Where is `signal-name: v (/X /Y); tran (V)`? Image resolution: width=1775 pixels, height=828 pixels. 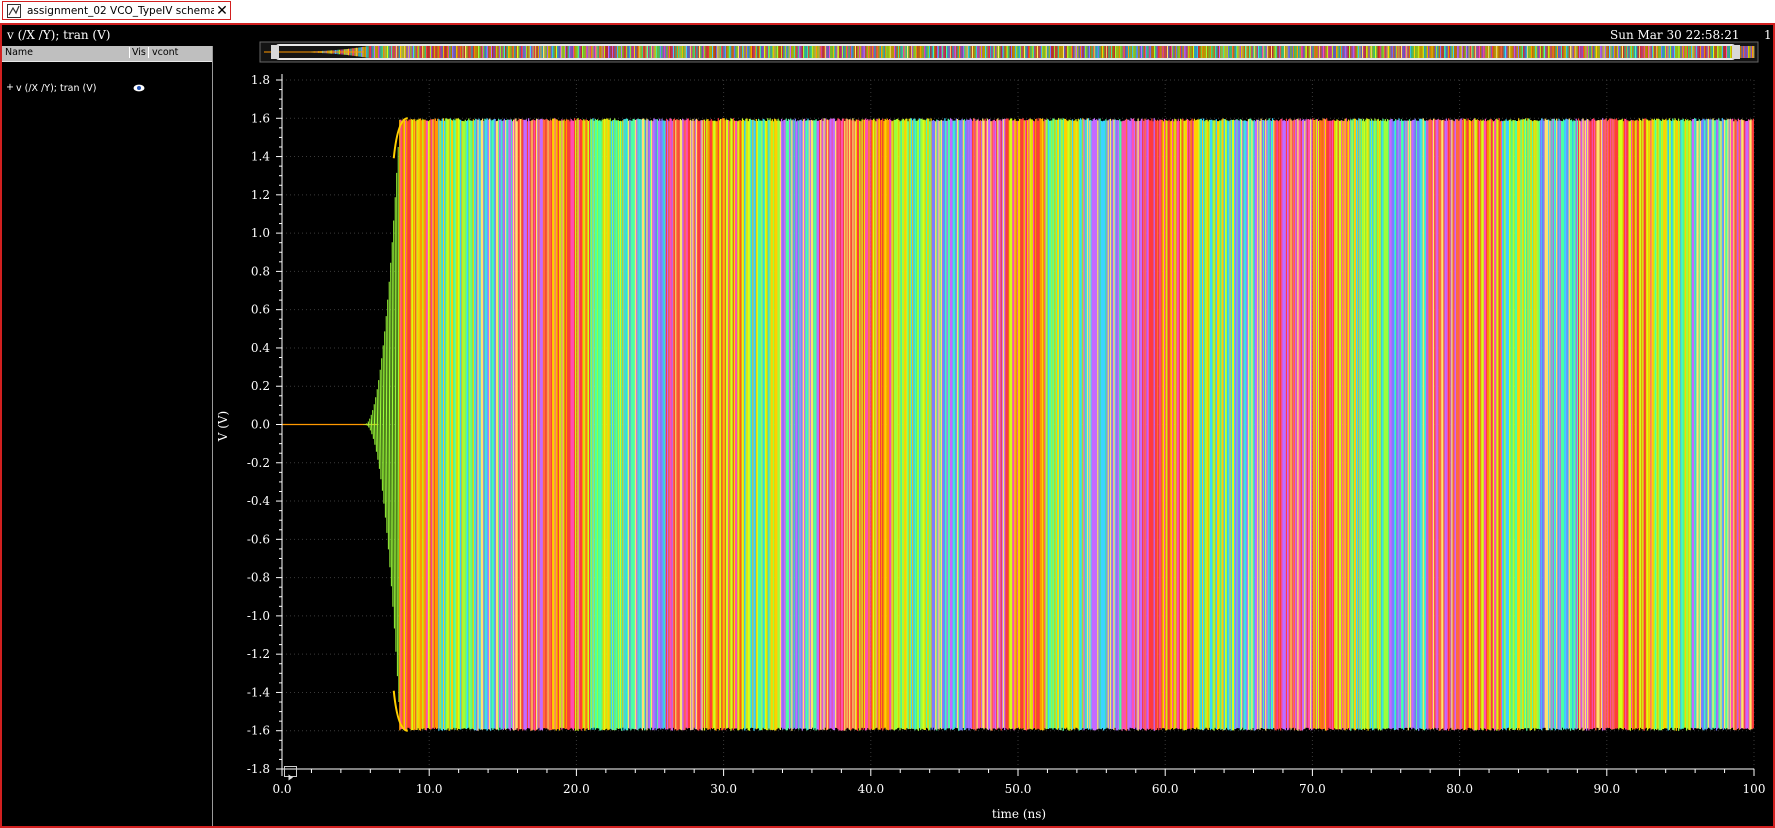
signal-name: v (/X /Y); tran (V) is located at coordinates (56, 88).